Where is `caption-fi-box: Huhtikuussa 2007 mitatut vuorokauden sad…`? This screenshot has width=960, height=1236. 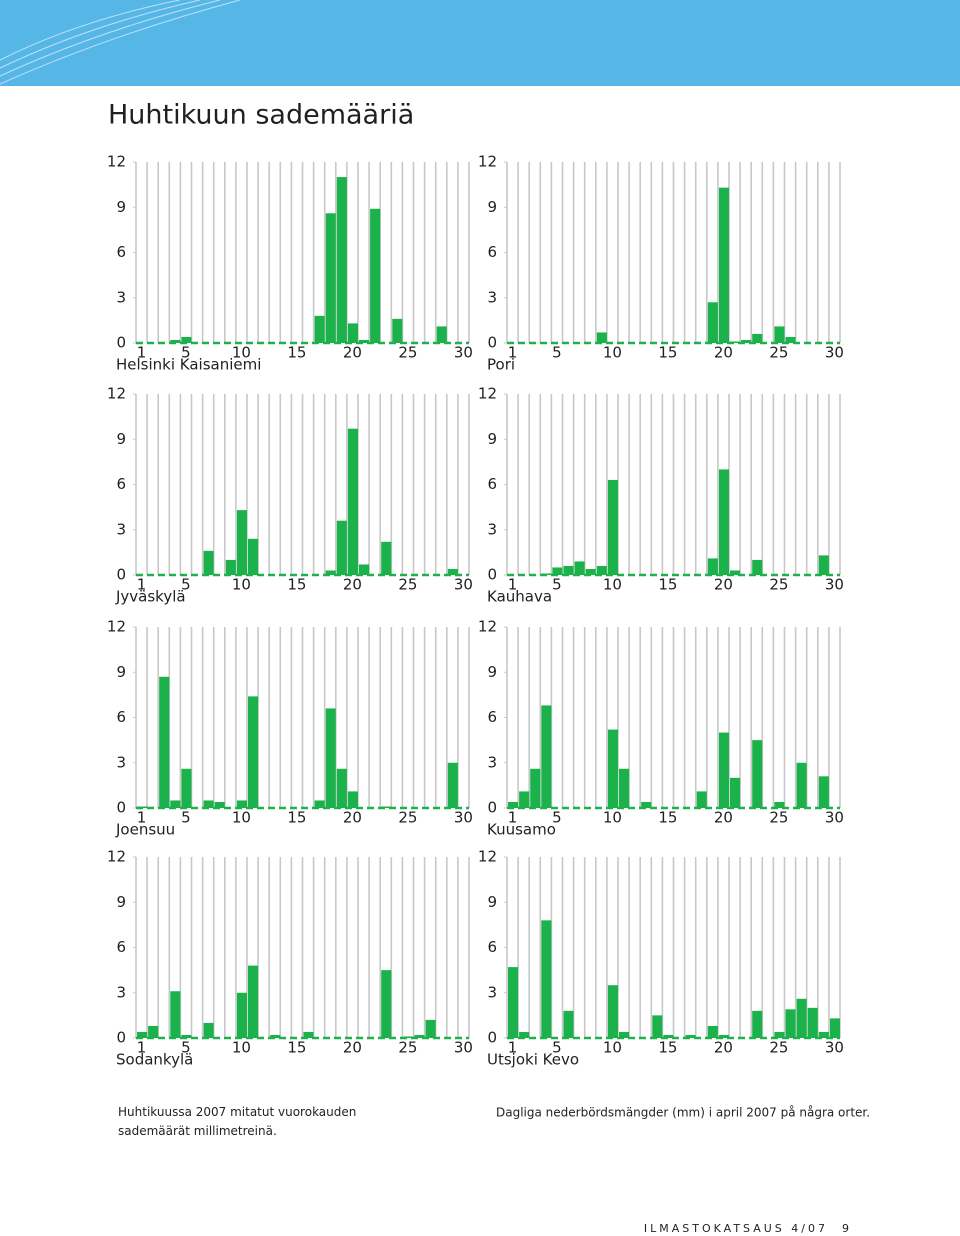 caption-fi-box: Huhtikuussa 2007 mitatut vuorokauden sad… is located at coordinates (237, 1121).